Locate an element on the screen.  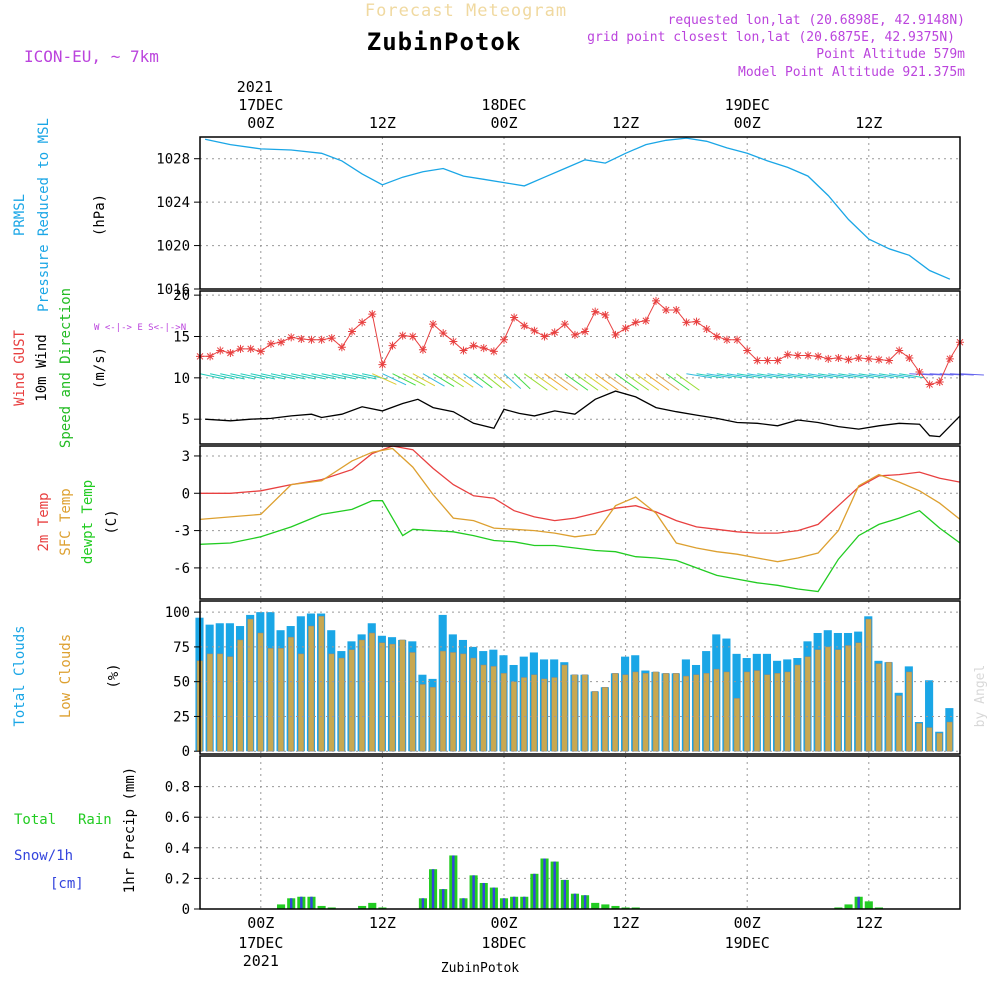
y-tick-label: 0 is located at coordinates (186, 494).